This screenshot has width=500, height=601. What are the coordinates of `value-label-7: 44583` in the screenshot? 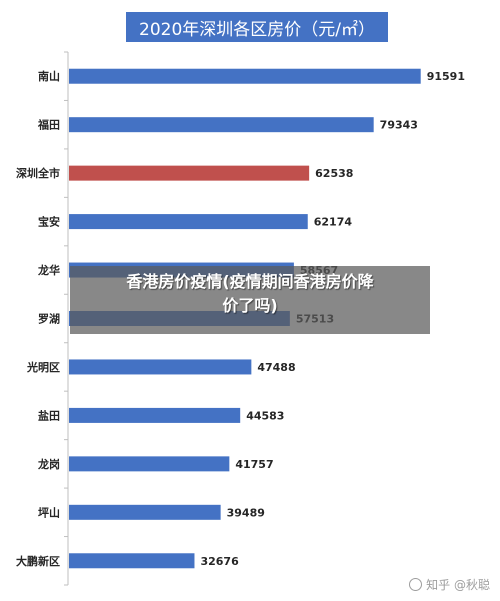 It's located at (265, 415).